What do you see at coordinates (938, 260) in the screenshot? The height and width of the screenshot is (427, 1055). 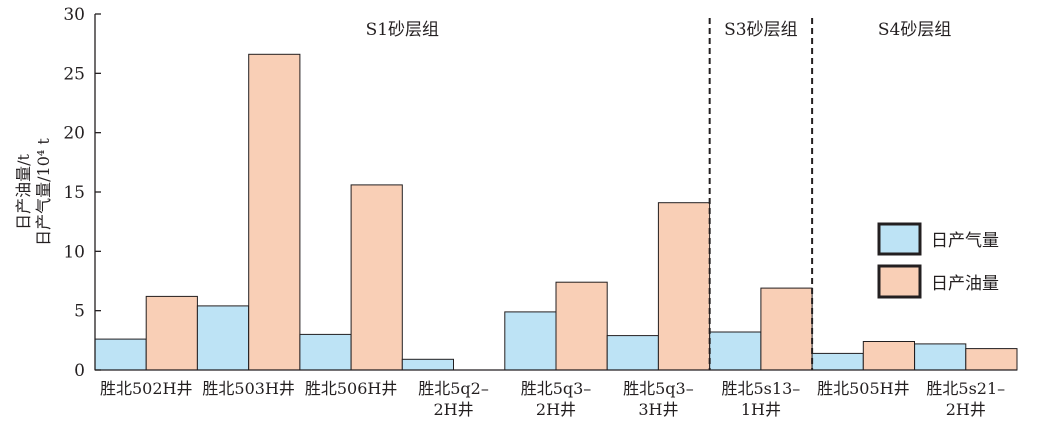 I see `legend: 日产气量 日产油量` at bounding box center [938, 260].